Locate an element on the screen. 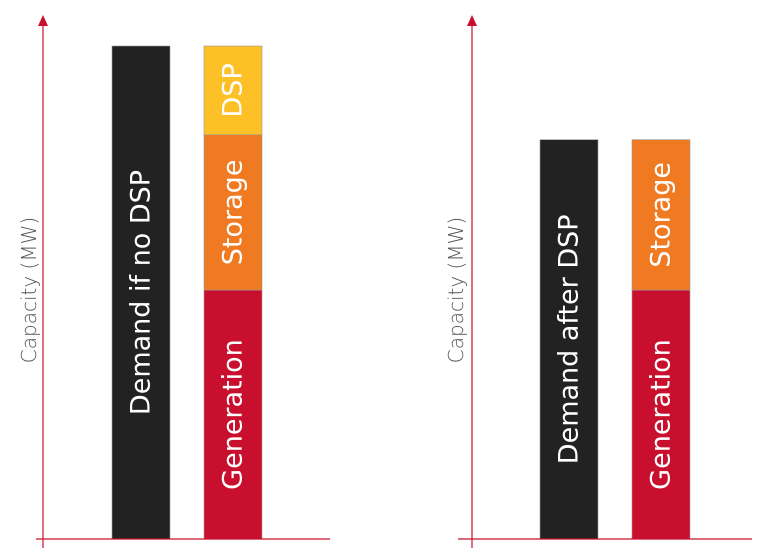  bar-1-1: Demand if no DSP is located at coordinates (141, 292).